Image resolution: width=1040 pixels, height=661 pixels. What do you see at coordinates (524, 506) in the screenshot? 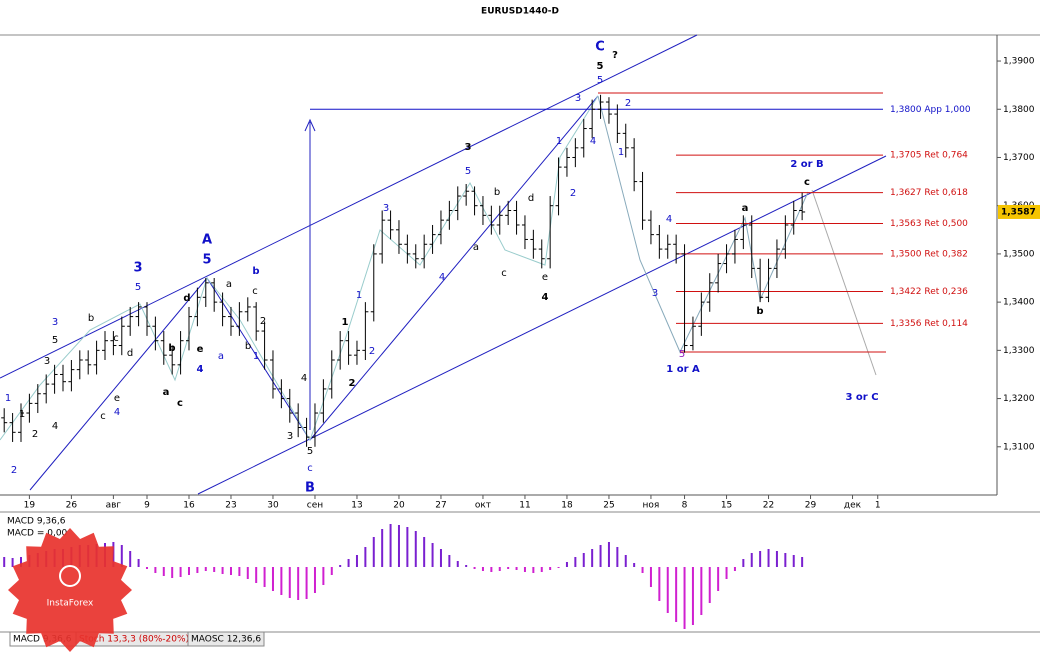
I see `x-tick-label: 11` at bounding box center [524, 506].